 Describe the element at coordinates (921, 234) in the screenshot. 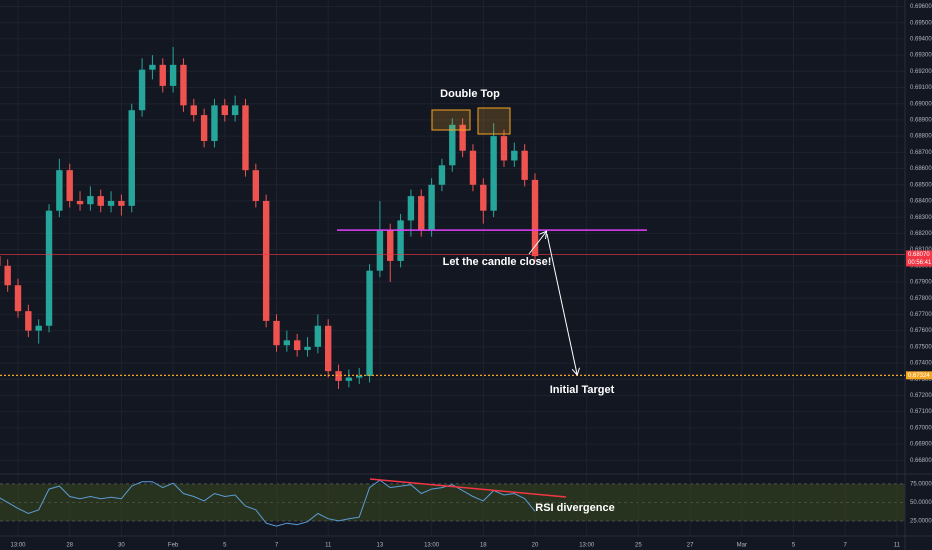

I see `y-tick-label: 0.68200` at that location.